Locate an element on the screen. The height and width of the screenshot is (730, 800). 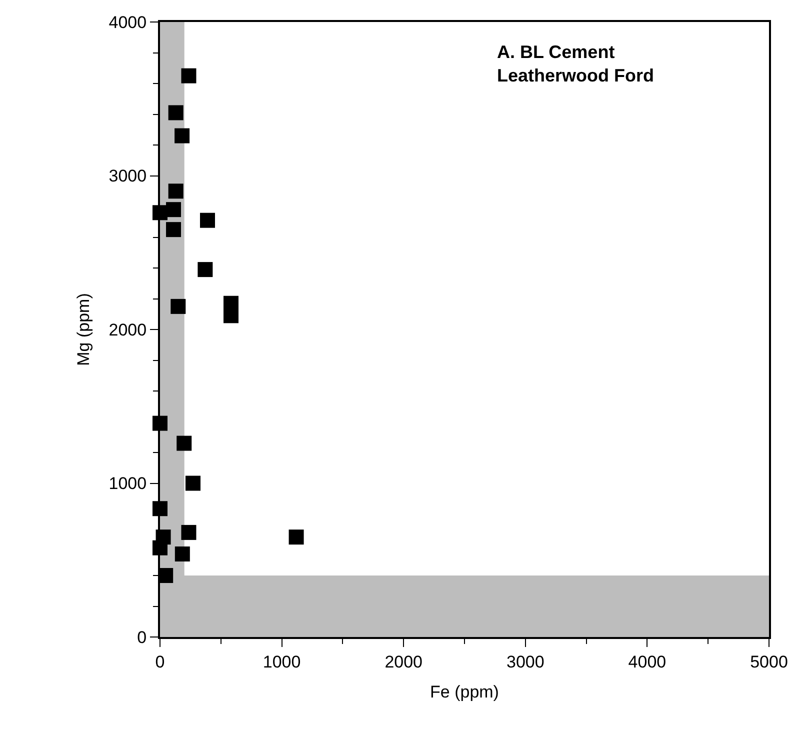
x-tick-label: 4000 is located at coordinates (647, 662).